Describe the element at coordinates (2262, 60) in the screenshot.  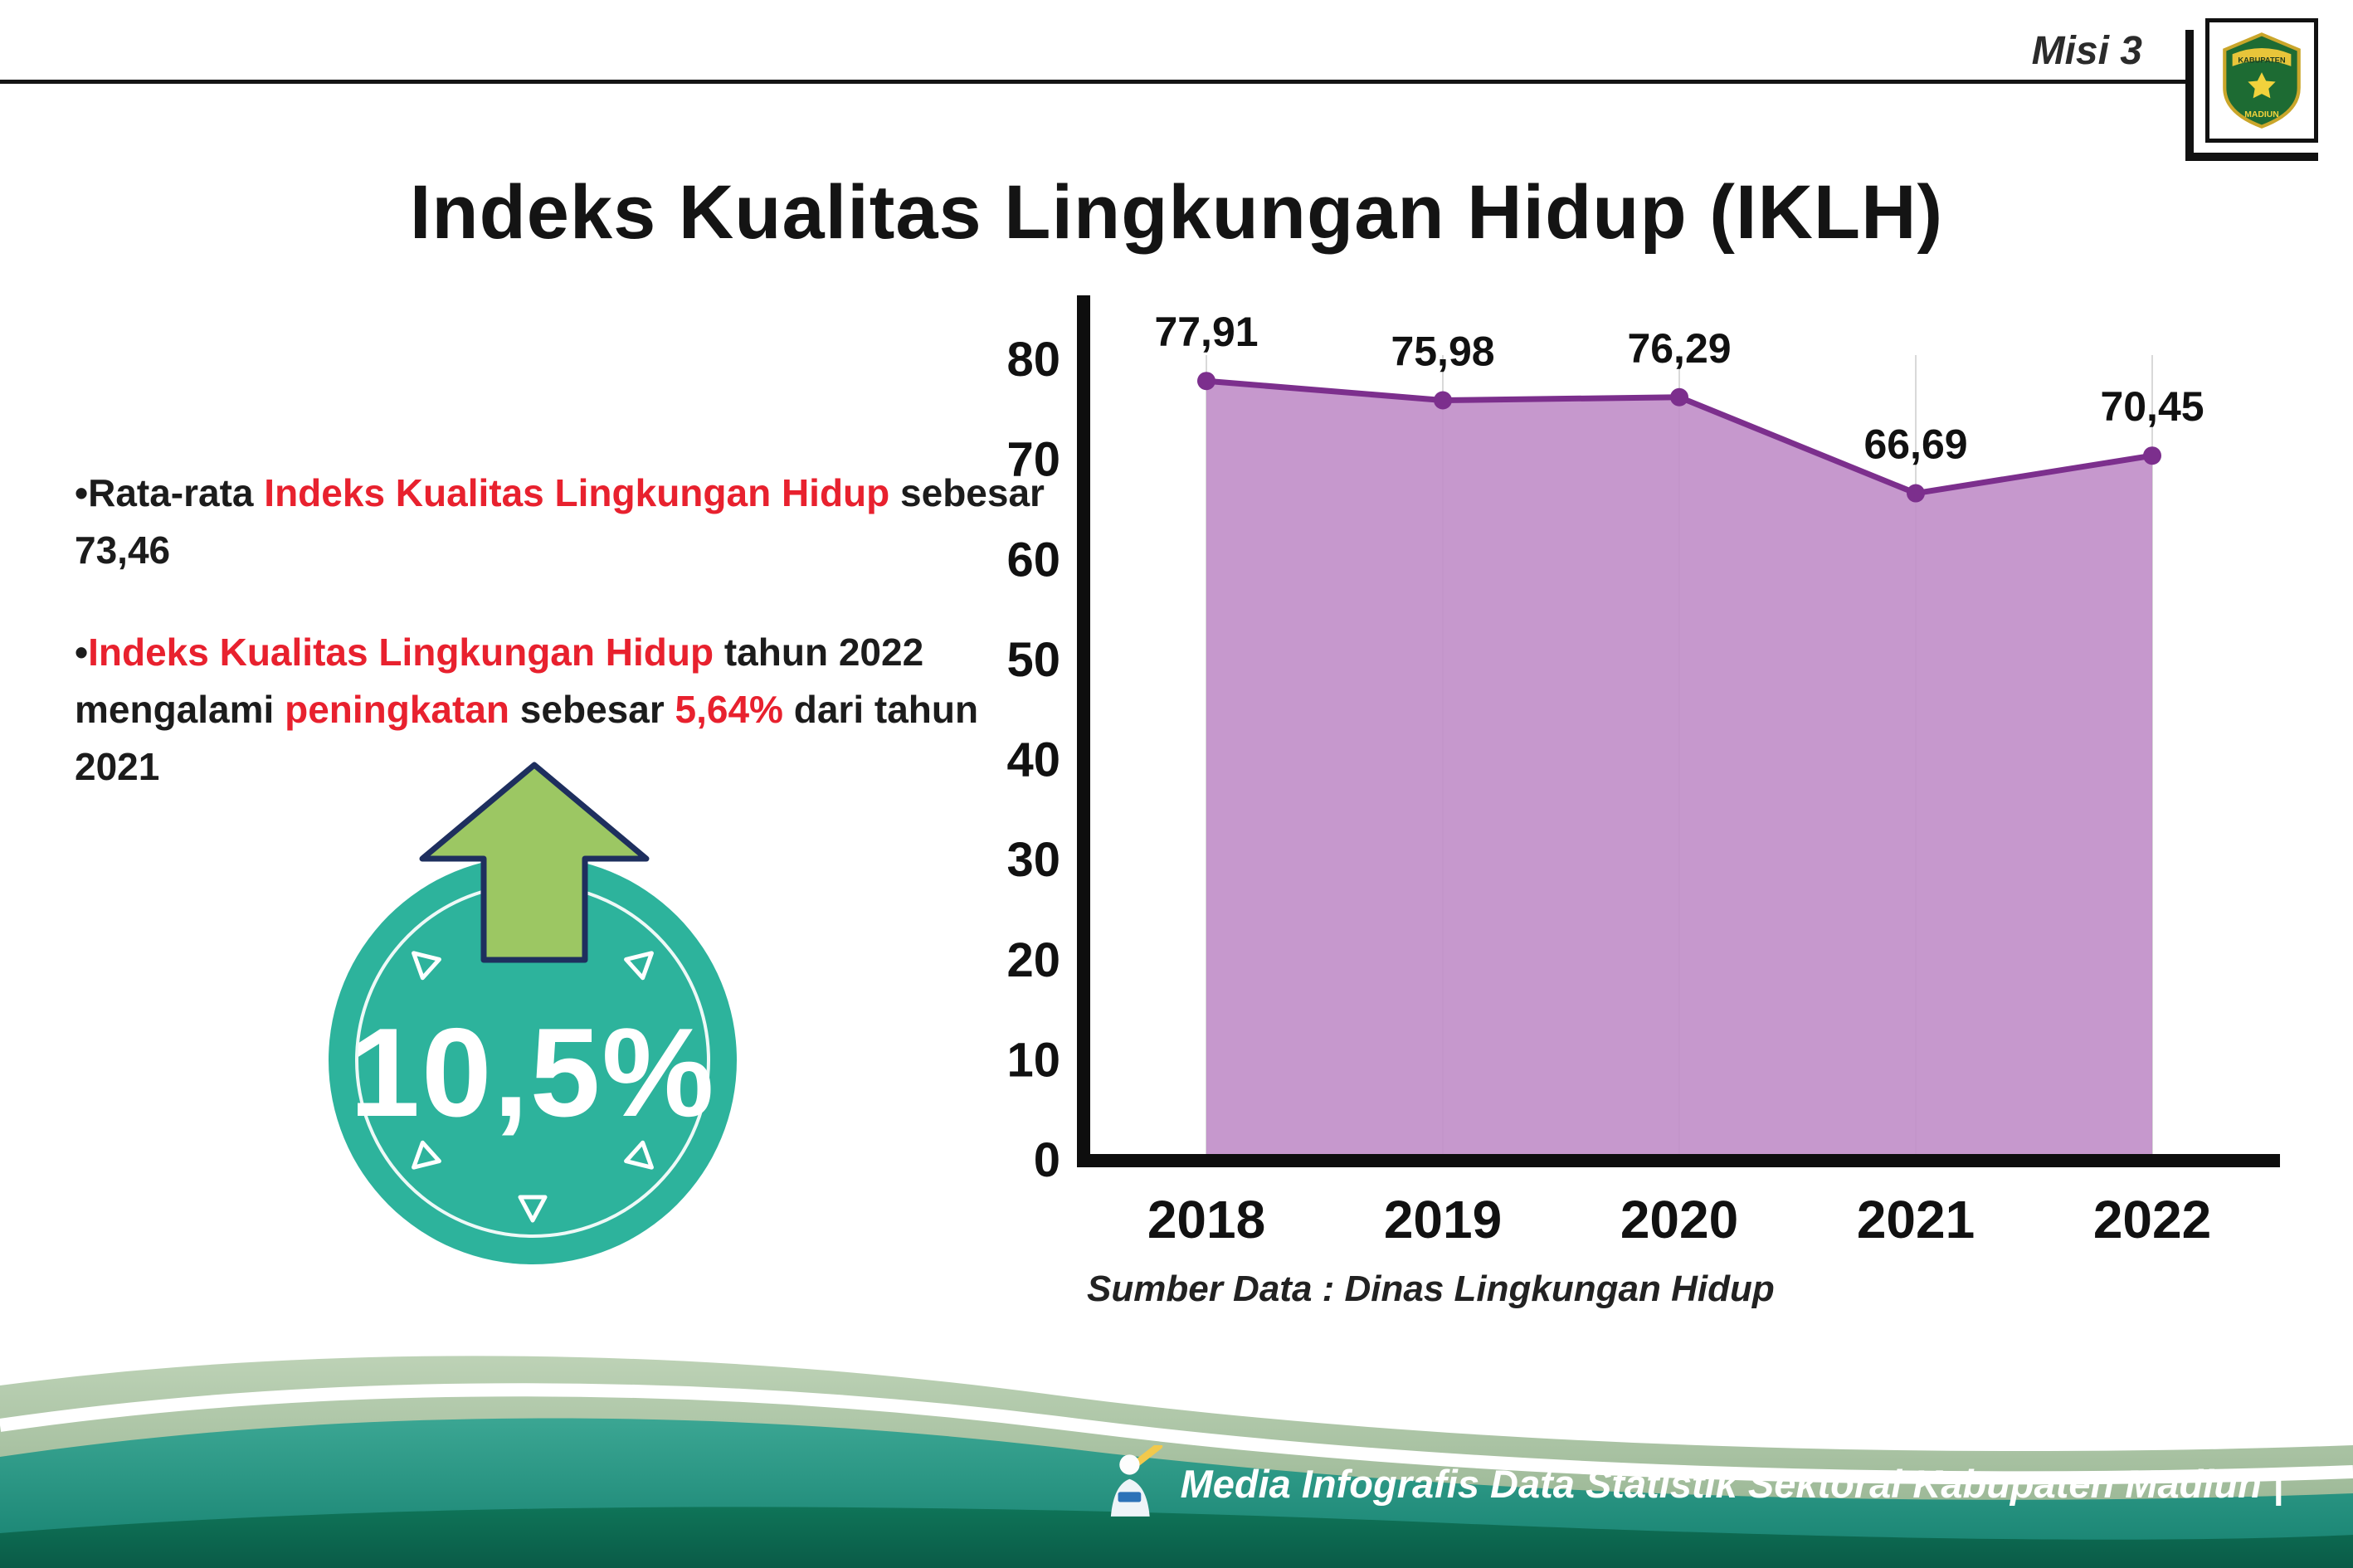
I see `logo-text-top: KABUPATEN` at that location.